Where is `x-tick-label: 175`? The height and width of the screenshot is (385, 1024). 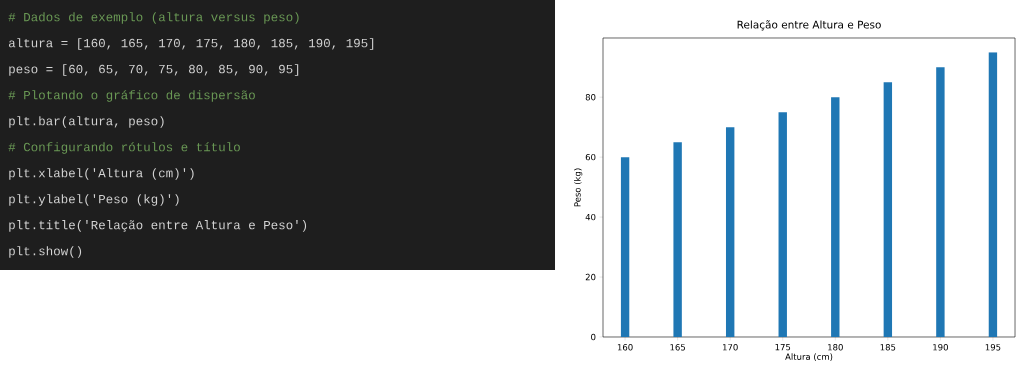
x-tick-label: 175 is located at coordinates (783, 347).